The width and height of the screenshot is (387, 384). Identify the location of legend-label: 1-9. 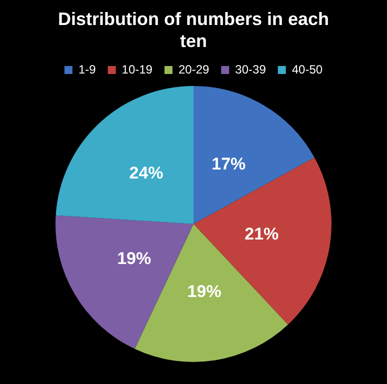
(87, 69).